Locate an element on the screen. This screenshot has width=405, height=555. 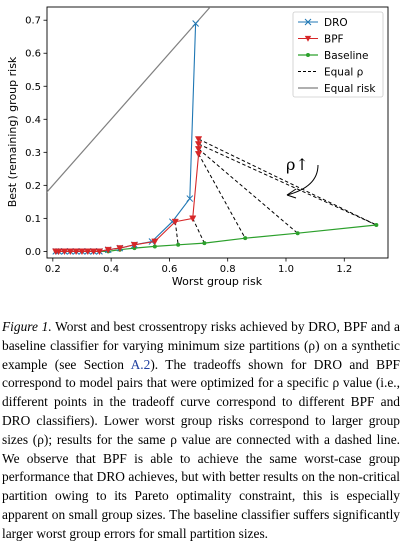
baseline-series-line is located at coordinates (216, 238).